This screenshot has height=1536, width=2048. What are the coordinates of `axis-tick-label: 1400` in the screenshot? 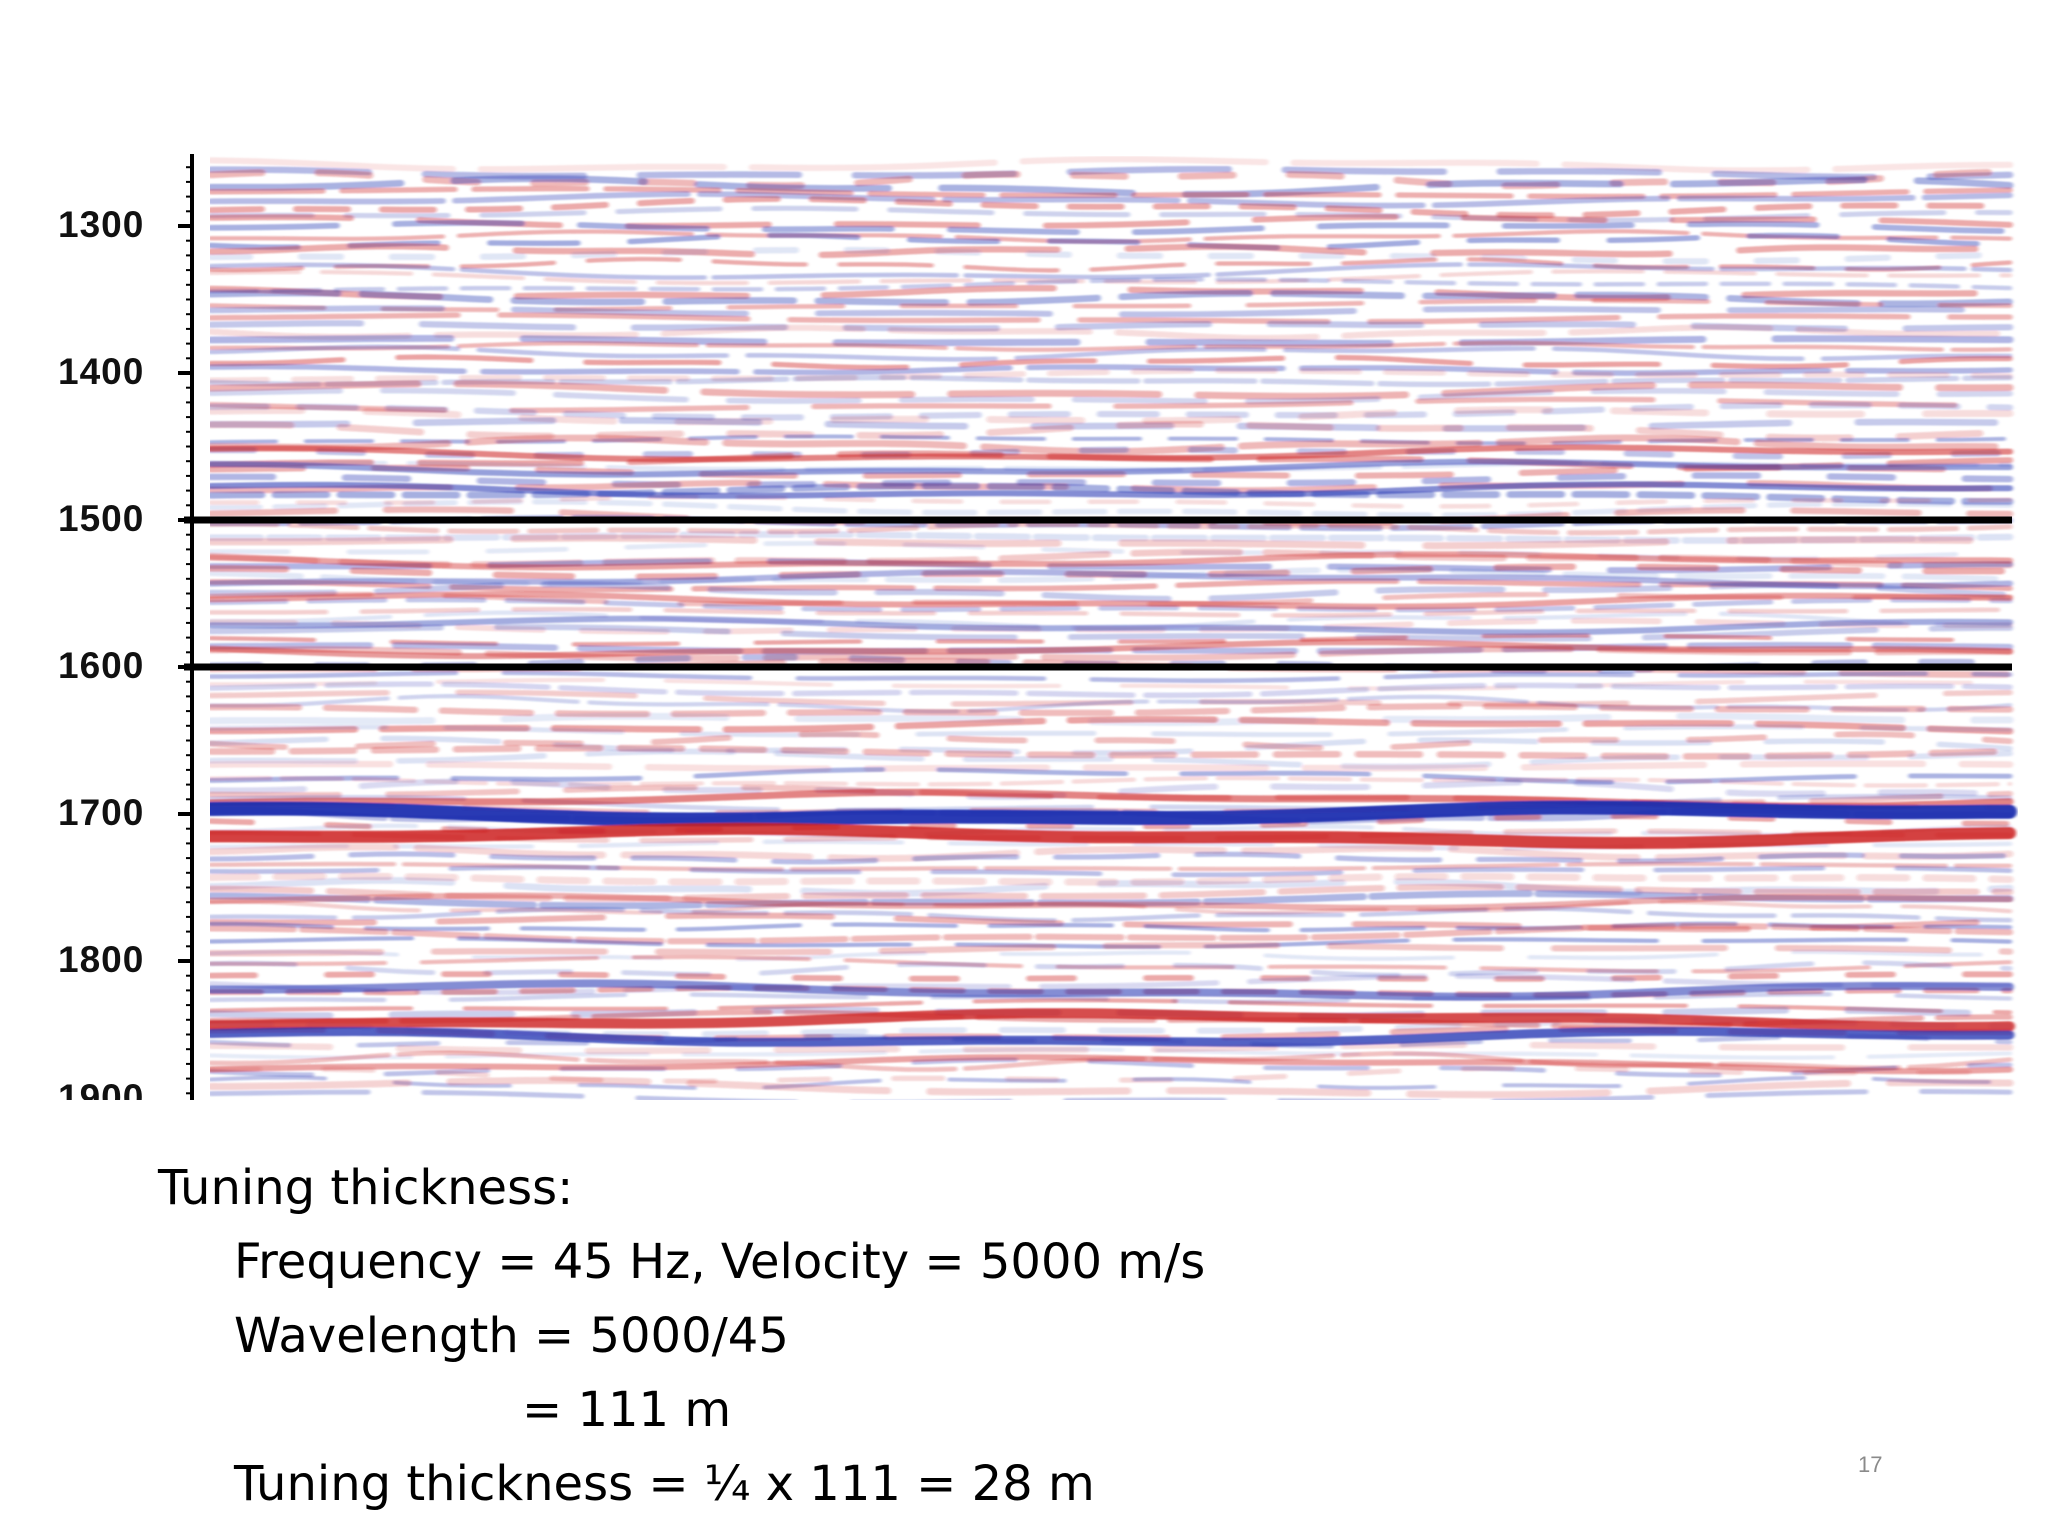 It's located at (101, 371).